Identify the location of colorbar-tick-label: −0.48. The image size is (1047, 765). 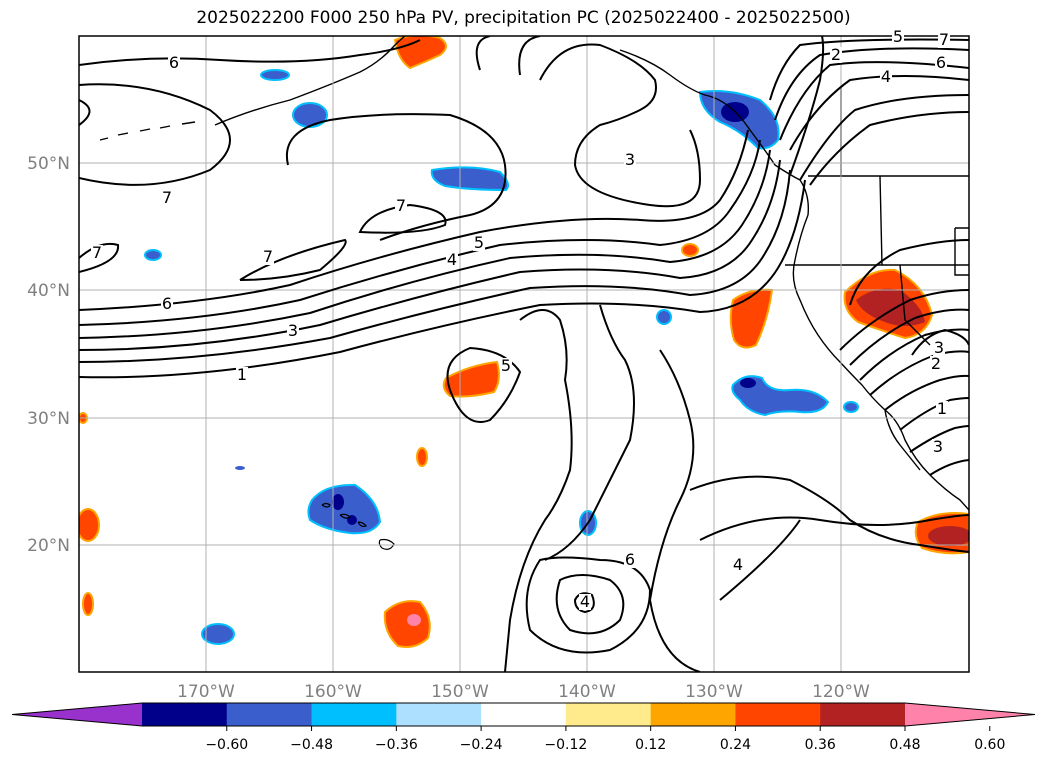
(311, 745).